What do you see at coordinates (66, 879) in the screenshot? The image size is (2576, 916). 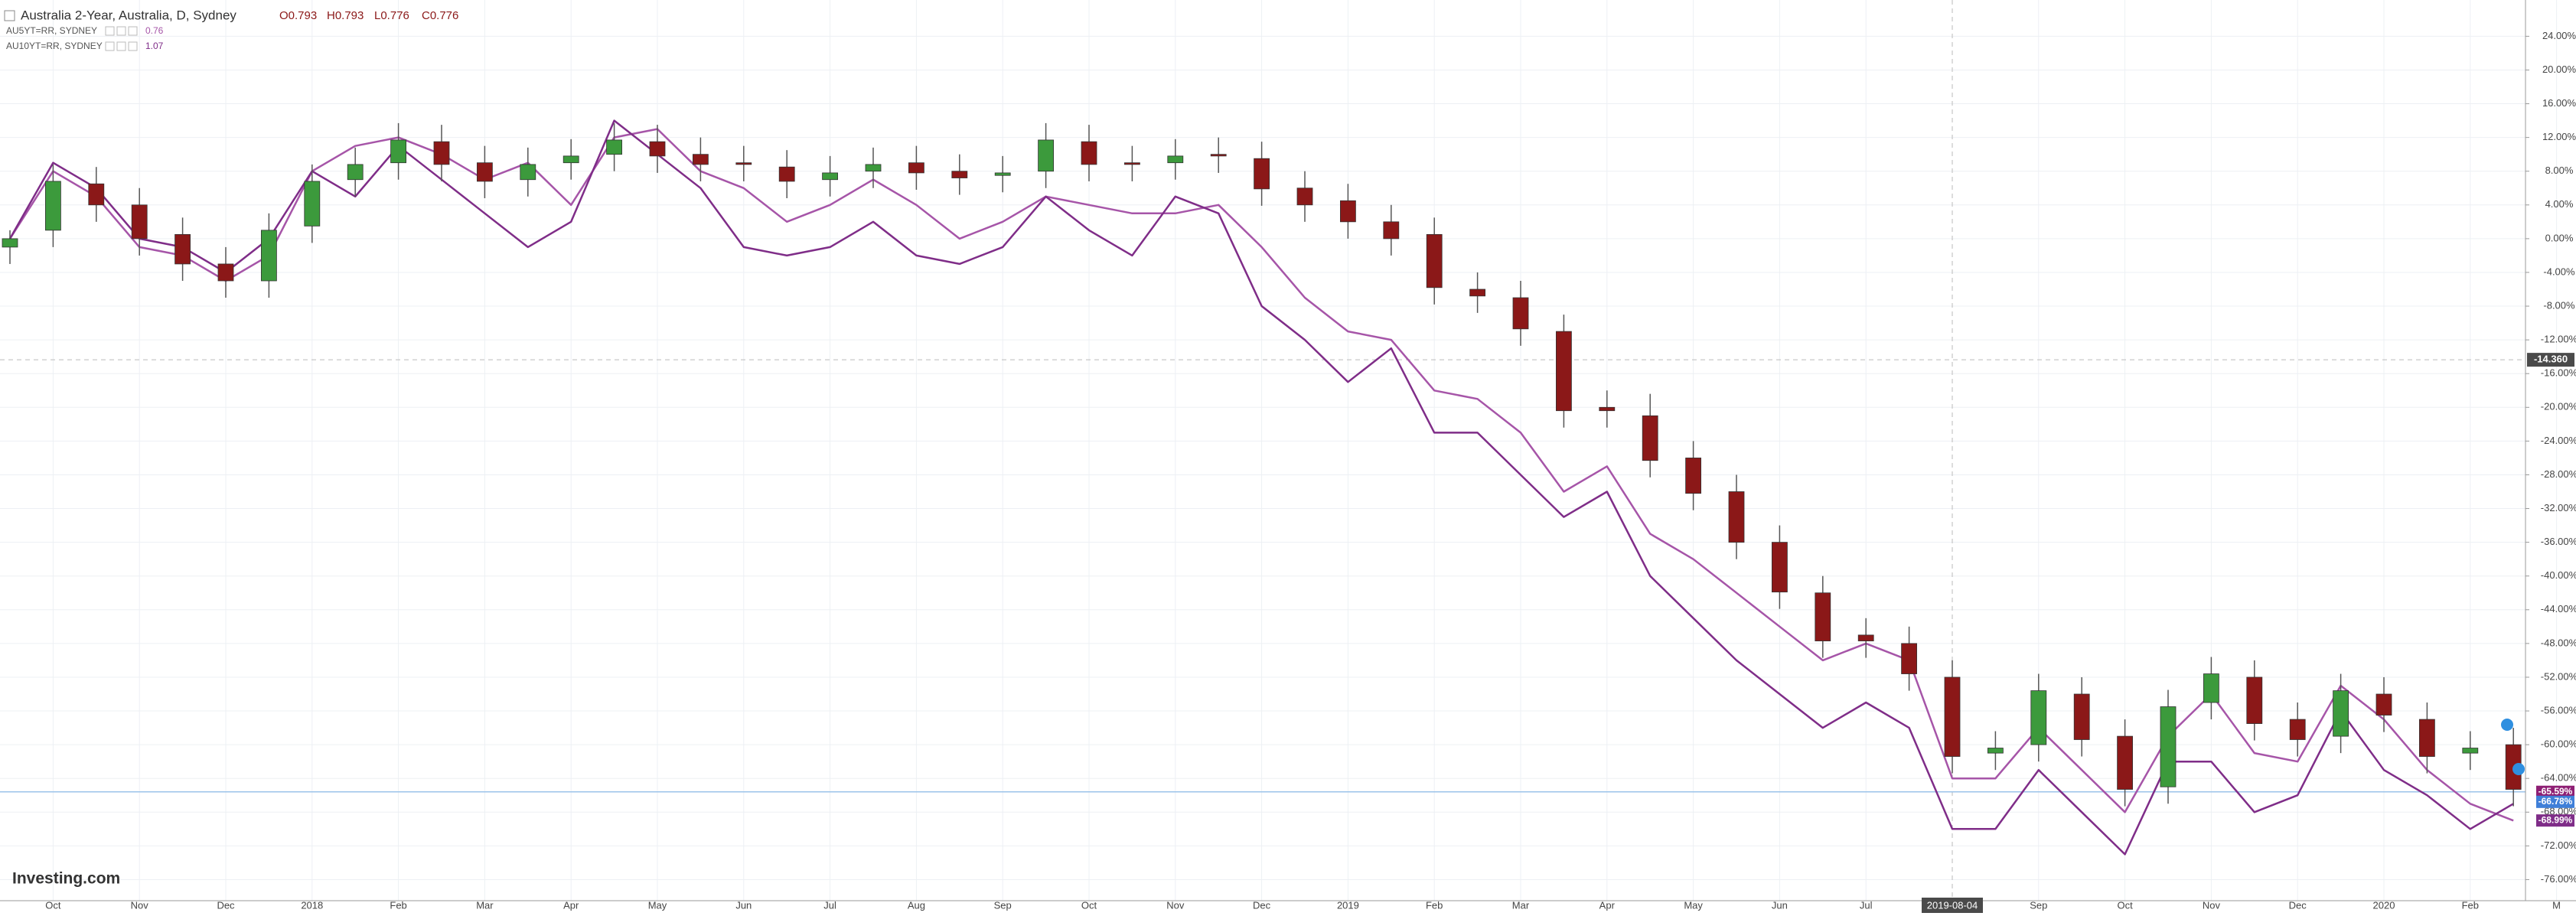 I see `logo: Investing.com` at bounding box center [66, 879].